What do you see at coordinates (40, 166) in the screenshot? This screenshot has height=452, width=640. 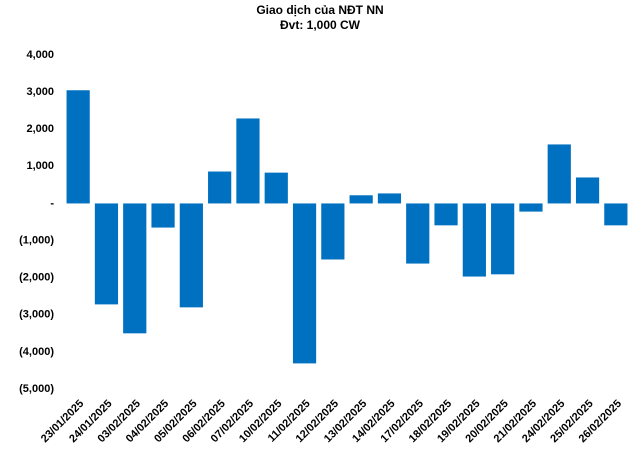 I see `y-tick-label: 1,000` at bounding box center [40, 166].